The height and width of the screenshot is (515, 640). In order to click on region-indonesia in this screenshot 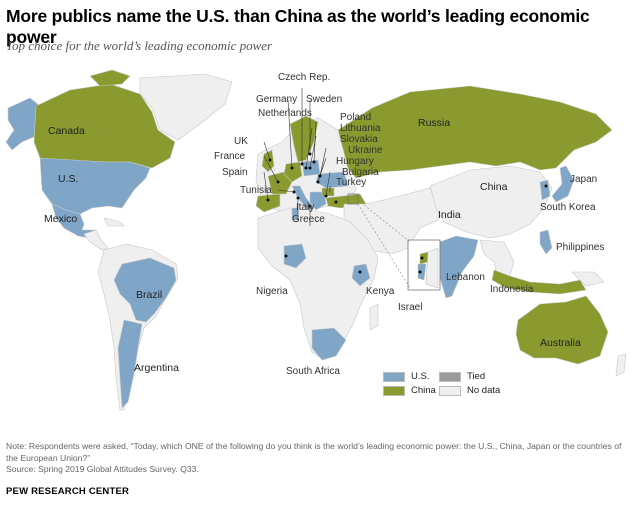, I will do `click(539, 282)`.